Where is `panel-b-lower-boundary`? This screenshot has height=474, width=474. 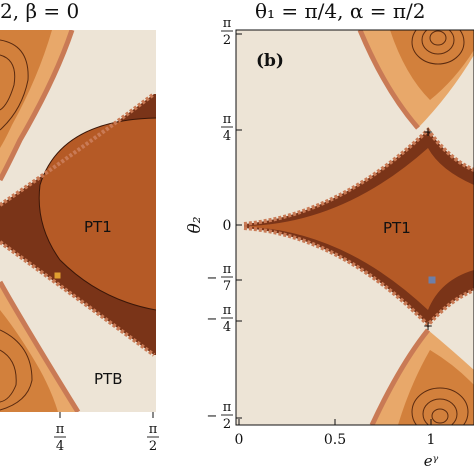 panel-b-lower-boundary is located at coordinates (399, 376).